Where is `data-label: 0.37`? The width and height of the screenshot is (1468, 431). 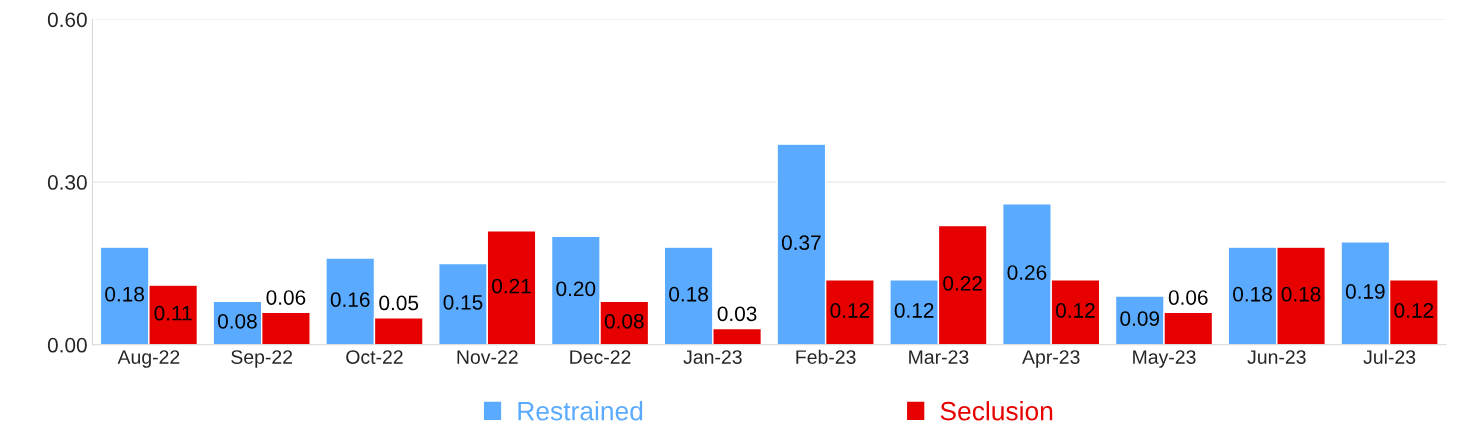 data-label: 0.37 is located at coordinates (801, 243).